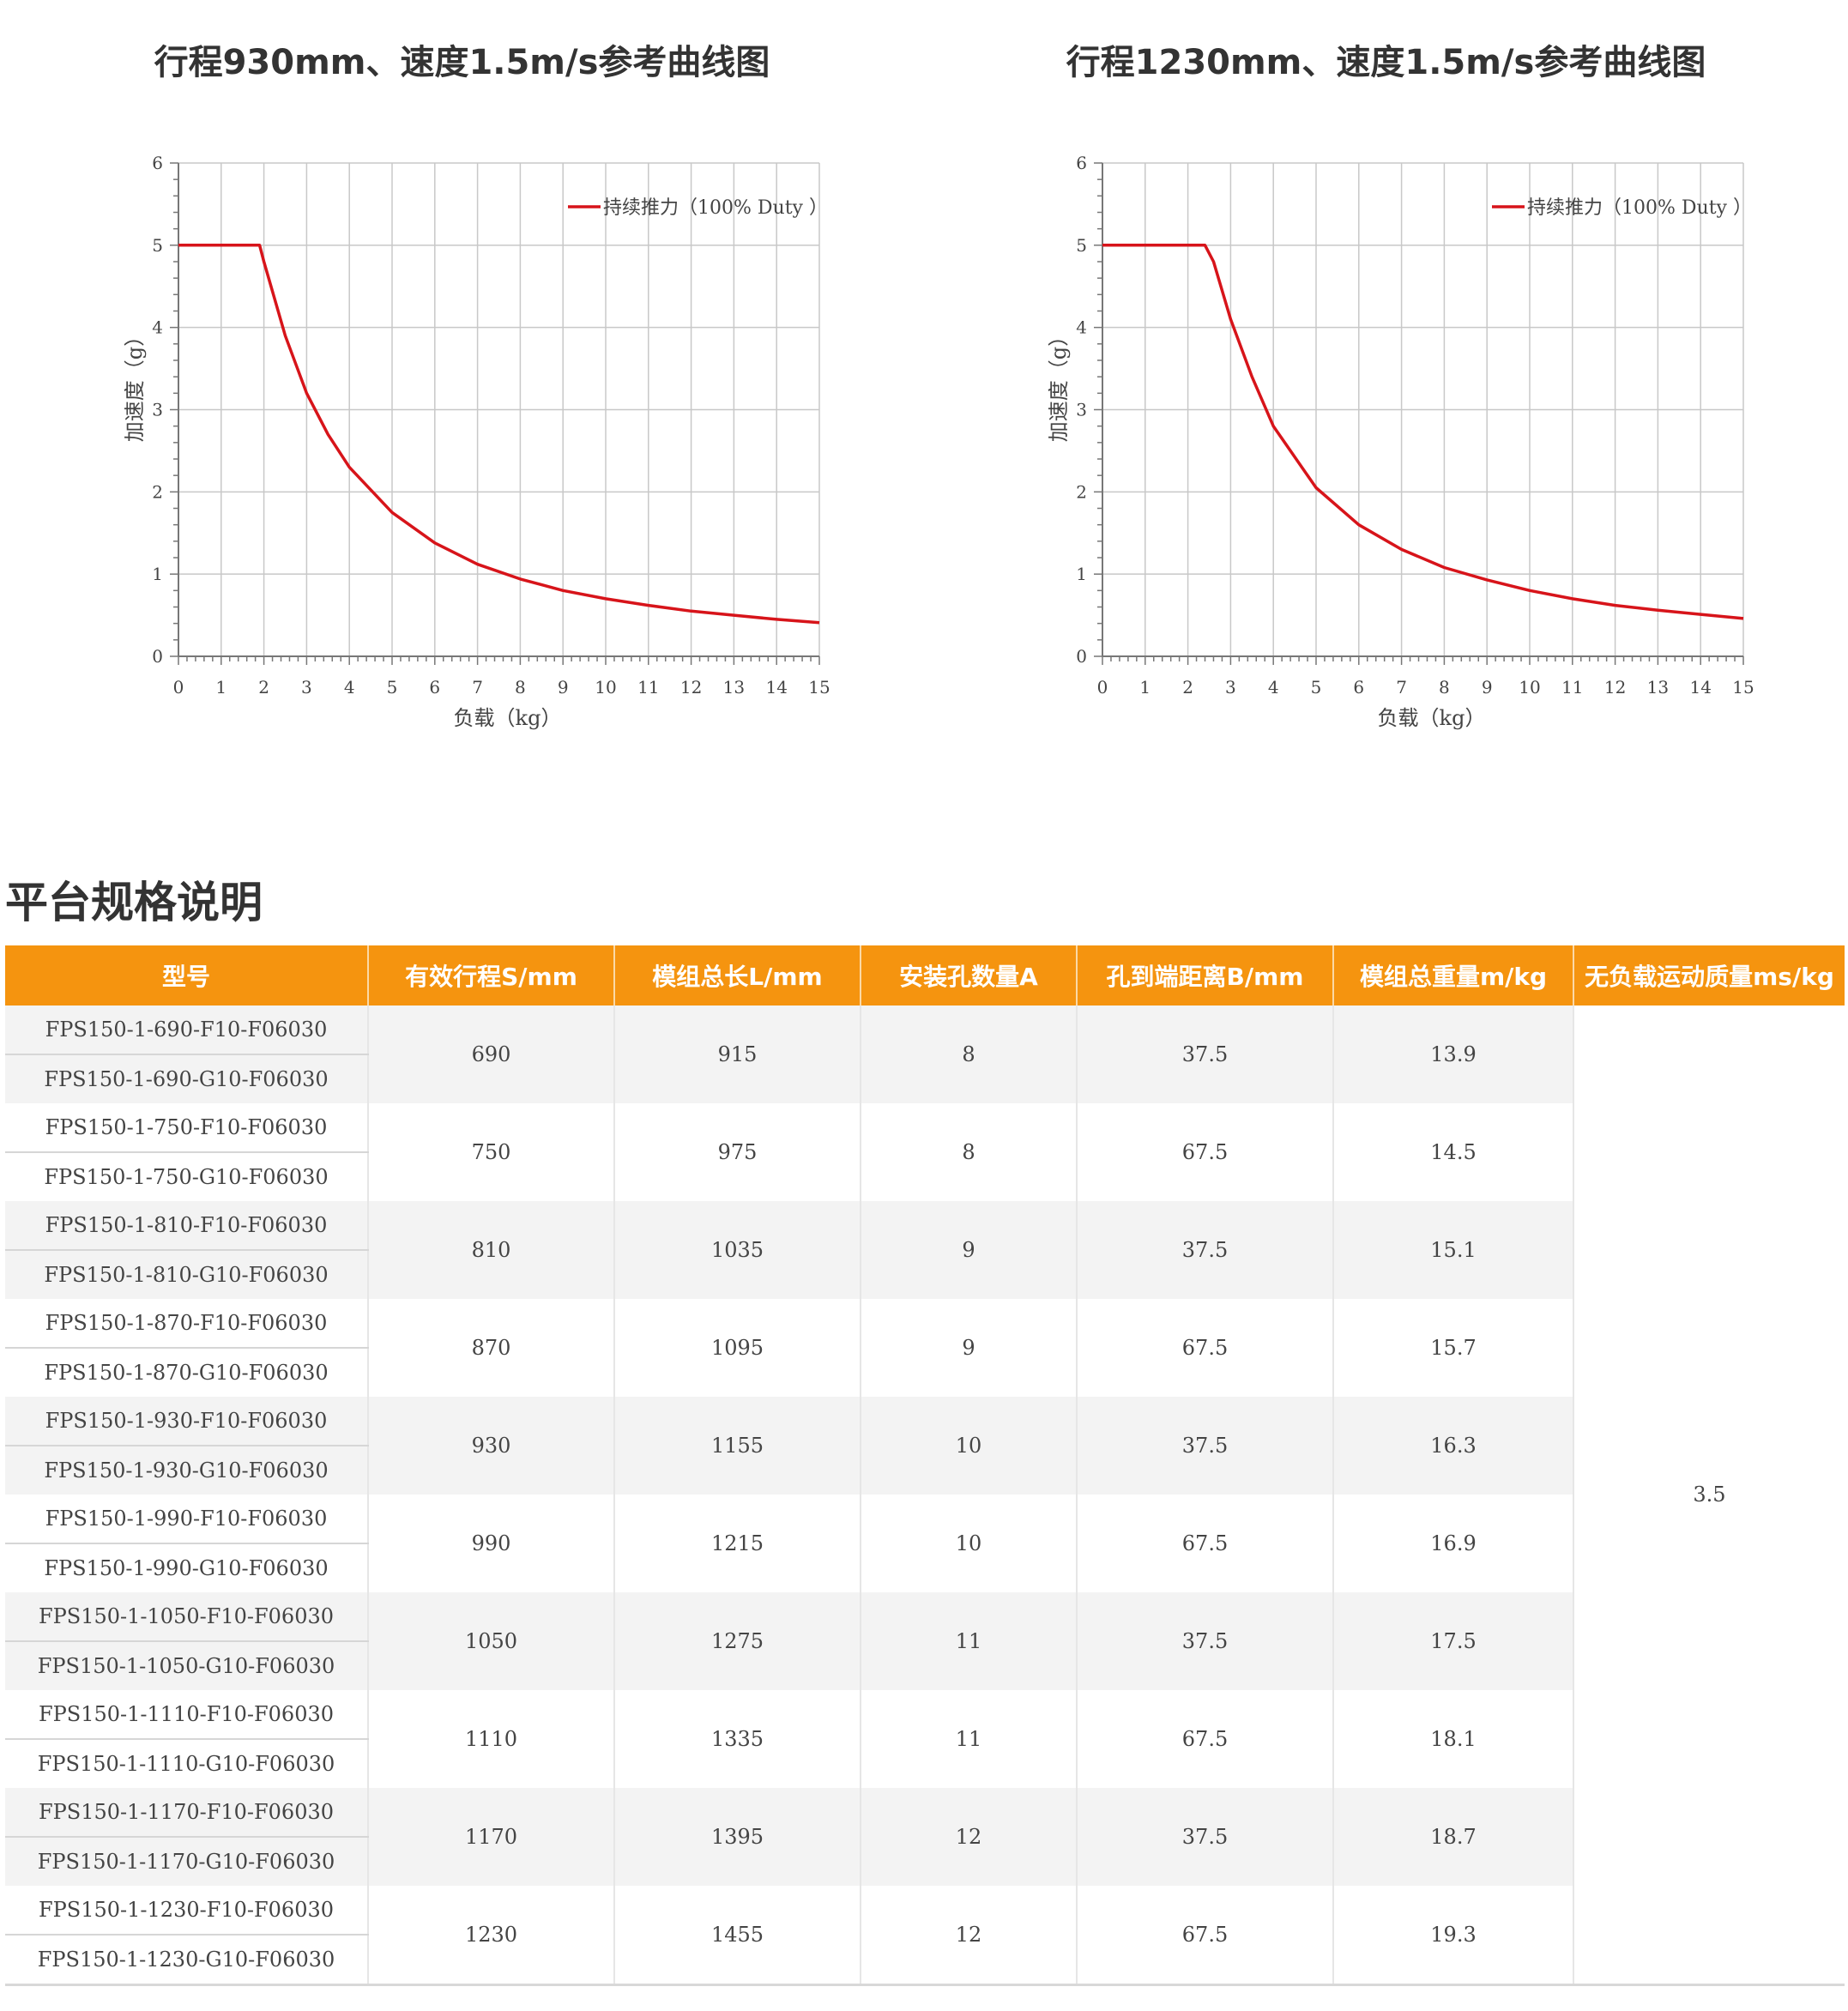 The height and width of the screenshot is (2011, 1848). Describe the element at coordinates (1452, 1054) in the screenshot. I see `cell-weight: 13.9` at that location.